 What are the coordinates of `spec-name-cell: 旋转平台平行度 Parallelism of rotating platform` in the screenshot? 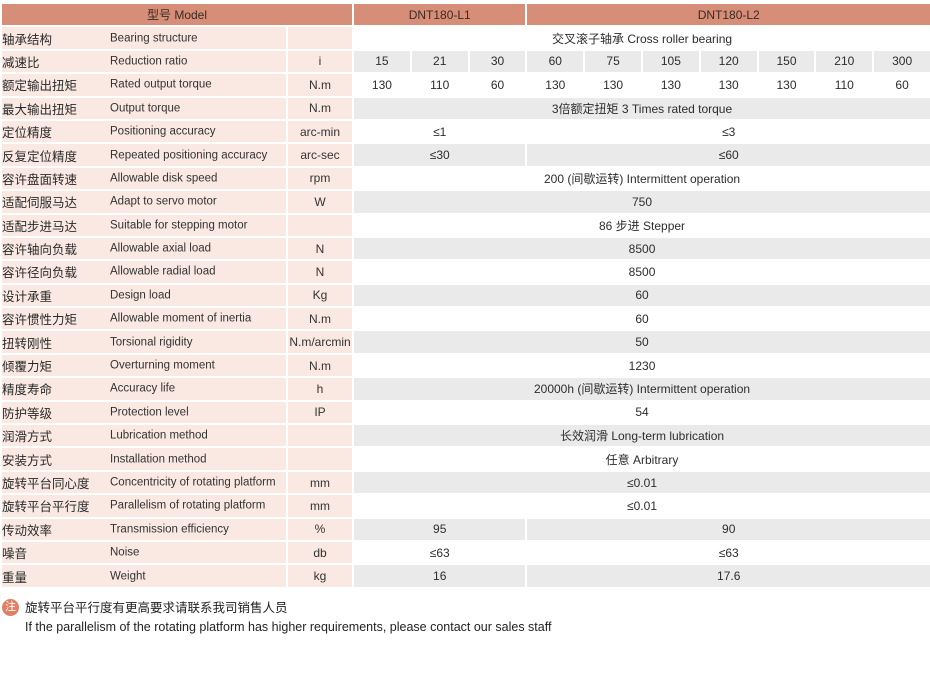 It's located at (144, 506).